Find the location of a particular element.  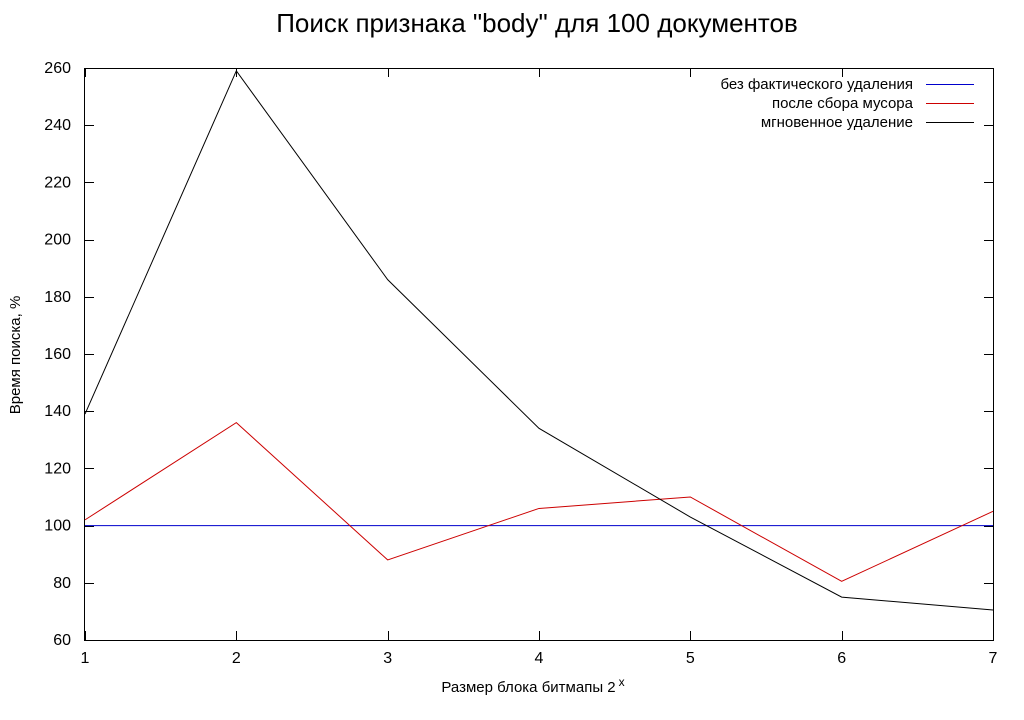

x-tick-label: 7 is located at coordinates (993, 658).